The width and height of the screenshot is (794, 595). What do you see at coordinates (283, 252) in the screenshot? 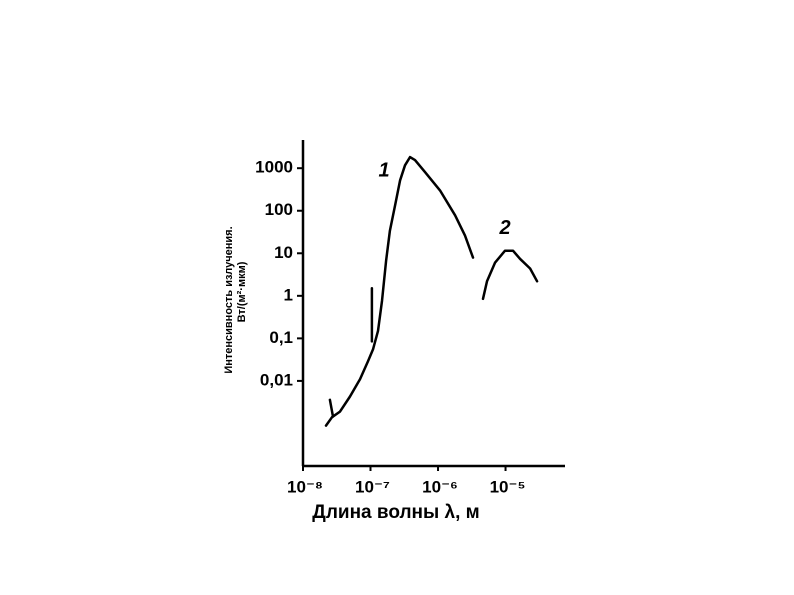
I see `y-tick-label: 10` at bounding box center [283, 252].